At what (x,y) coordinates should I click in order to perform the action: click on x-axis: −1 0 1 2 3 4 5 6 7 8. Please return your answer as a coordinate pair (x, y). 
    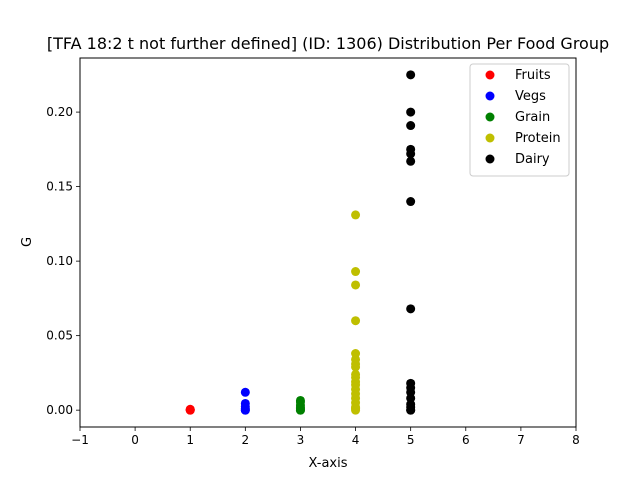
    Looking at the image, I should click on (325, 437).